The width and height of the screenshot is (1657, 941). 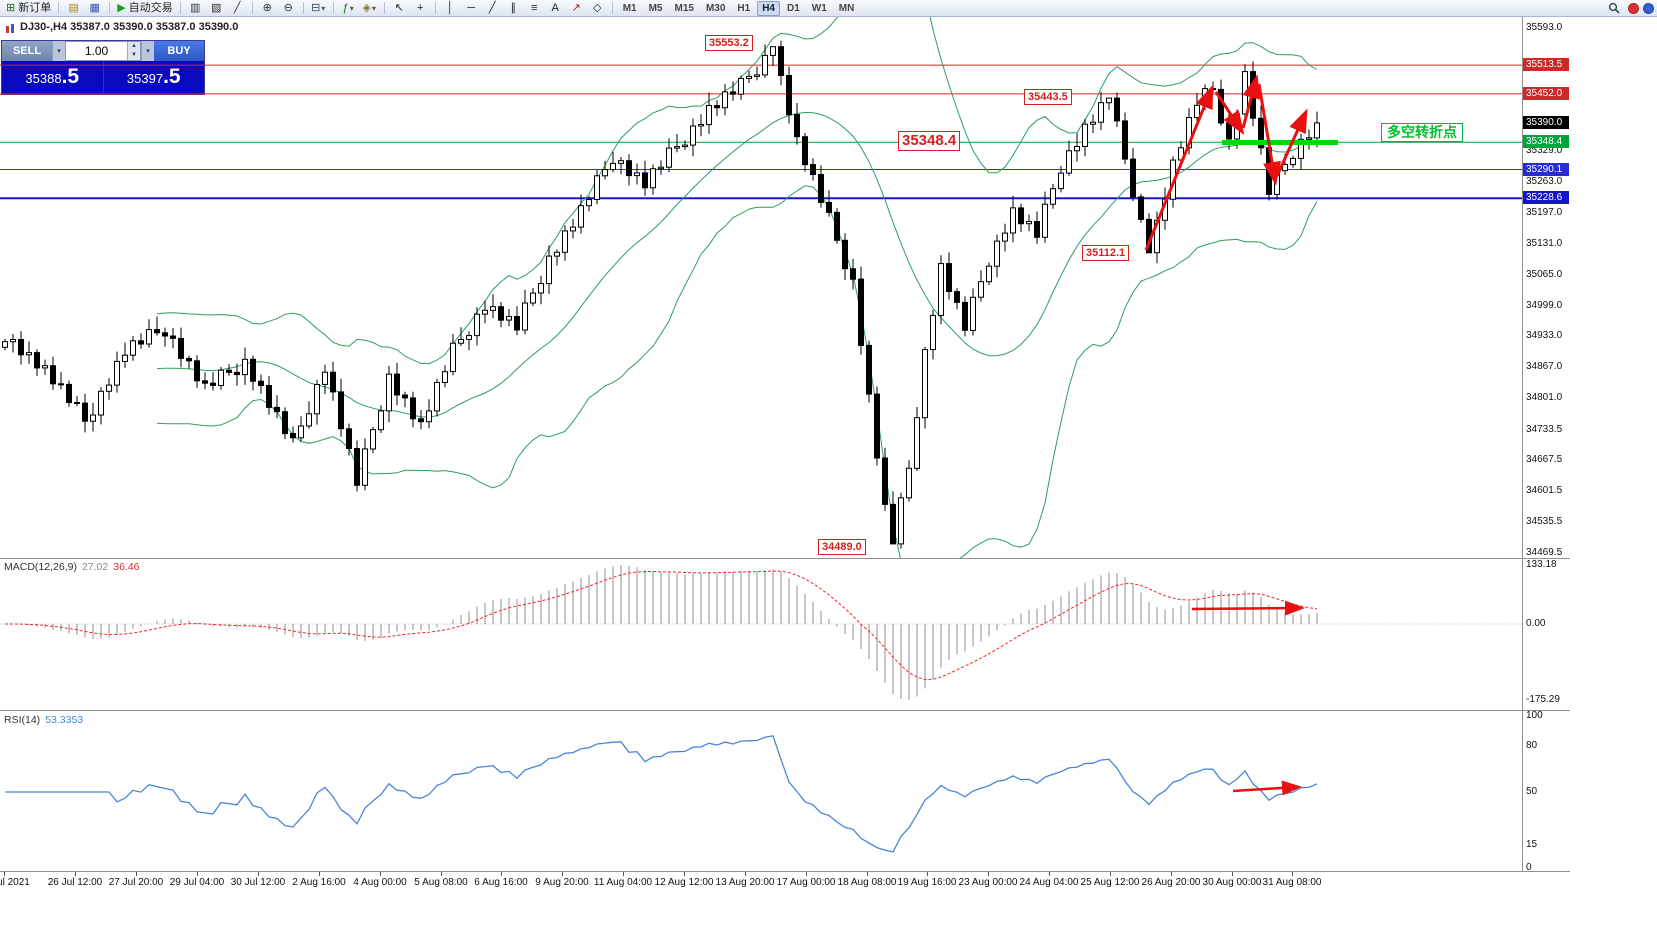 I want to click on price-annotation-label: 35112.1, so click(x=1106, y=253).